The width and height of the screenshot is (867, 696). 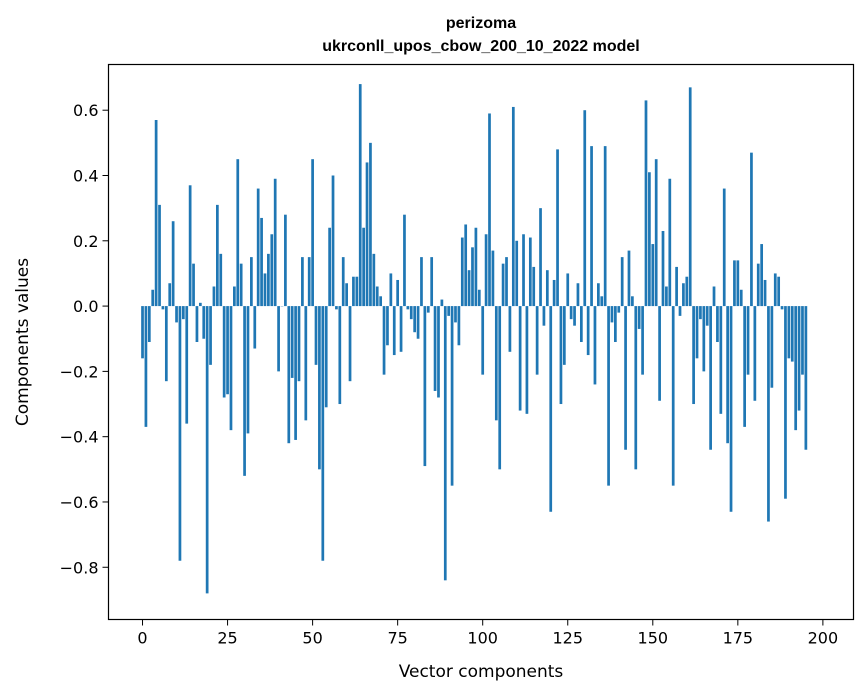 What do you see at coordinates (487, 633) in the screenshot?
I see `x-axis-ticks: 0 25 50 75 100 125 150 175 200` at bounding box center [487, 633].